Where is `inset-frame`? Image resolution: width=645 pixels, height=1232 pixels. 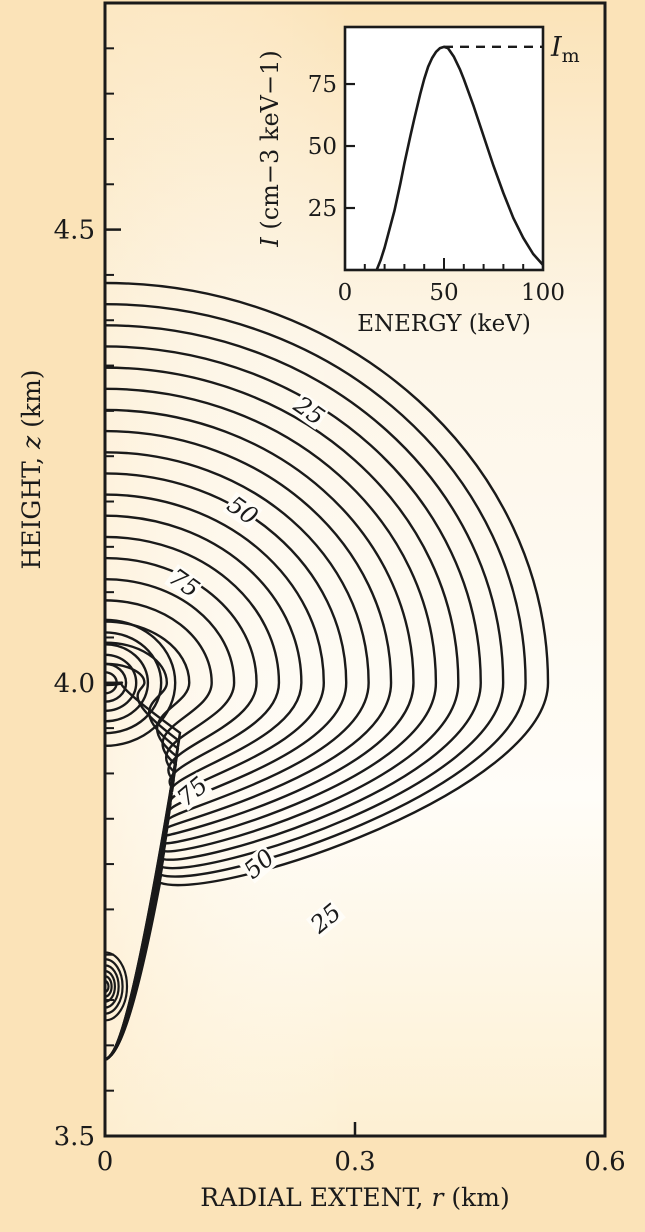
inset-frame is located at coordinates (444, 148).